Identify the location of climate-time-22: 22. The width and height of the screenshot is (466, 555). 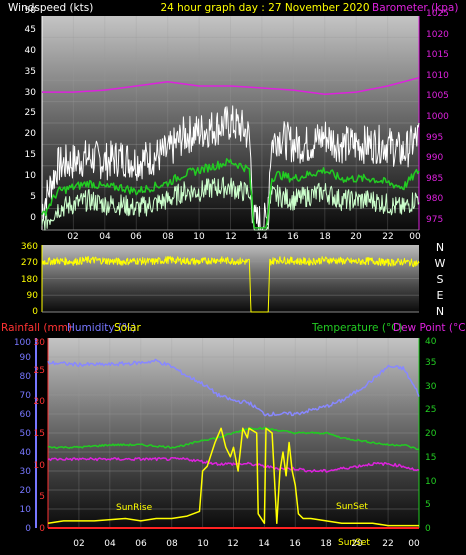
(387, 544).